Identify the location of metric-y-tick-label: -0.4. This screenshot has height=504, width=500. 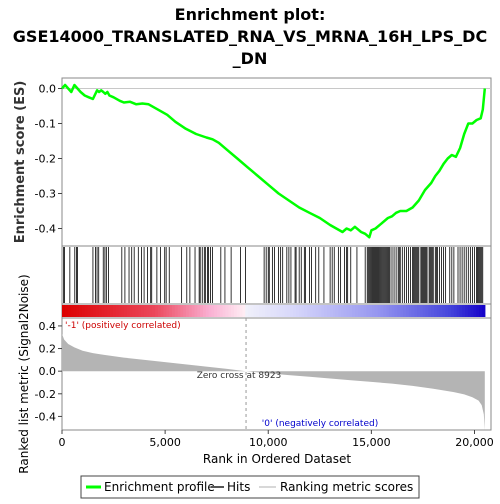
(45, 416).